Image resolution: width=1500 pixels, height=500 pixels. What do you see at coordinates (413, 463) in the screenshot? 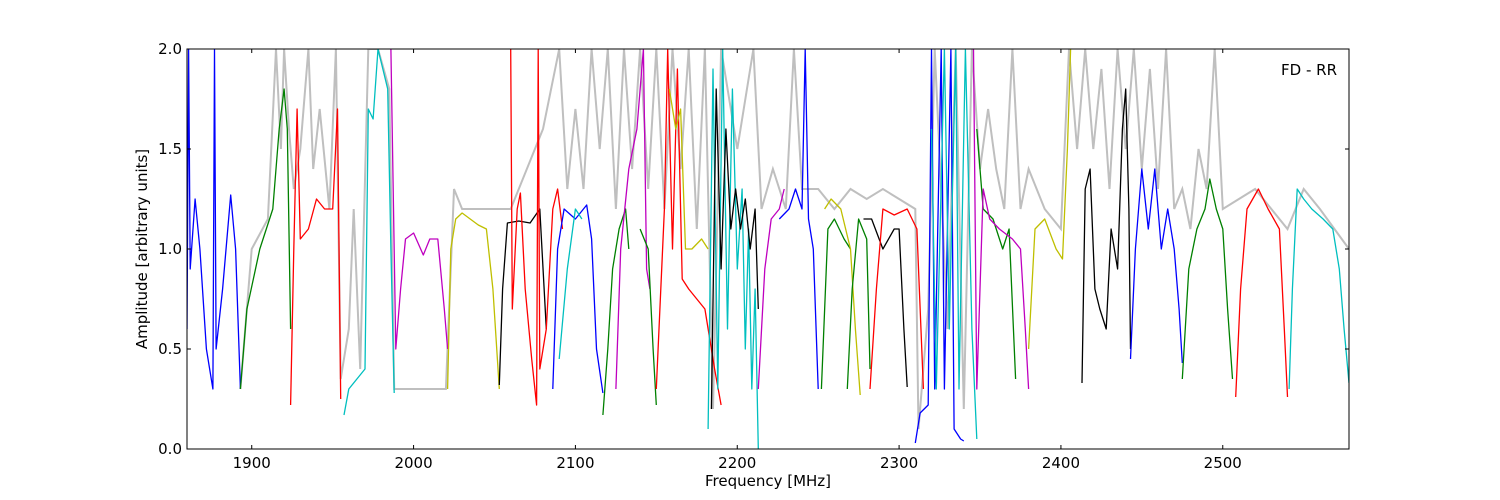
I see `x-tick-label: 2000` at bounding box center [413, 463].